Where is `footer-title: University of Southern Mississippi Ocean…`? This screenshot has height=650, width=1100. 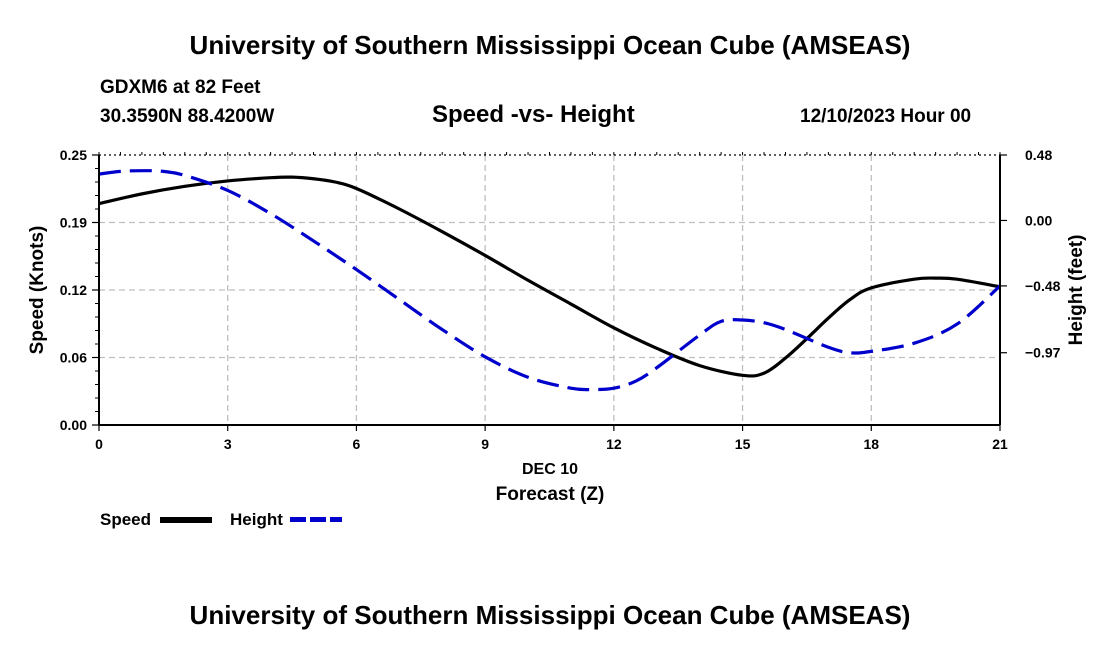
footer-title: University of Southern Mississippi Ocean… is located at coordinates (550, 615).